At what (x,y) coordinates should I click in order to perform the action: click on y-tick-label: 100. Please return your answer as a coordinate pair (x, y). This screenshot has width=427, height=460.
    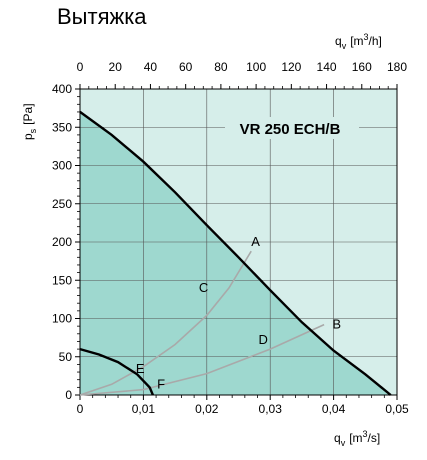
    Looking at the image, I should click on (62, 319).